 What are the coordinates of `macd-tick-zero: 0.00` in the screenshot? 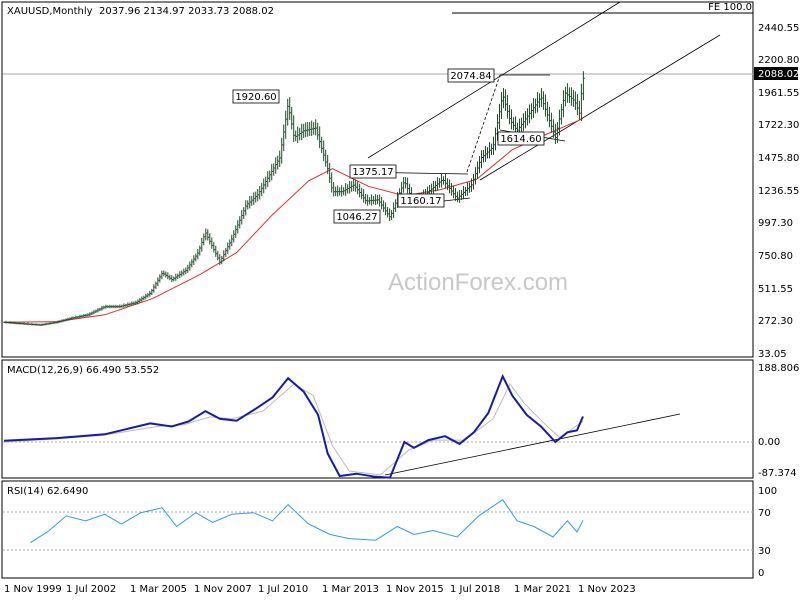 It's located at (769, 442).